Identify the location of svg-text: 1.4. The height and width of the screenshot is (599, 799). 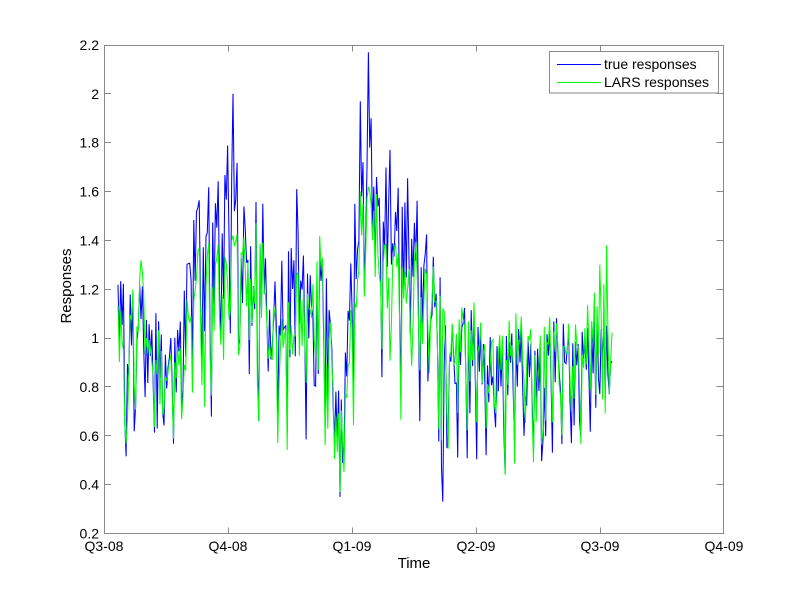
(90, 240).